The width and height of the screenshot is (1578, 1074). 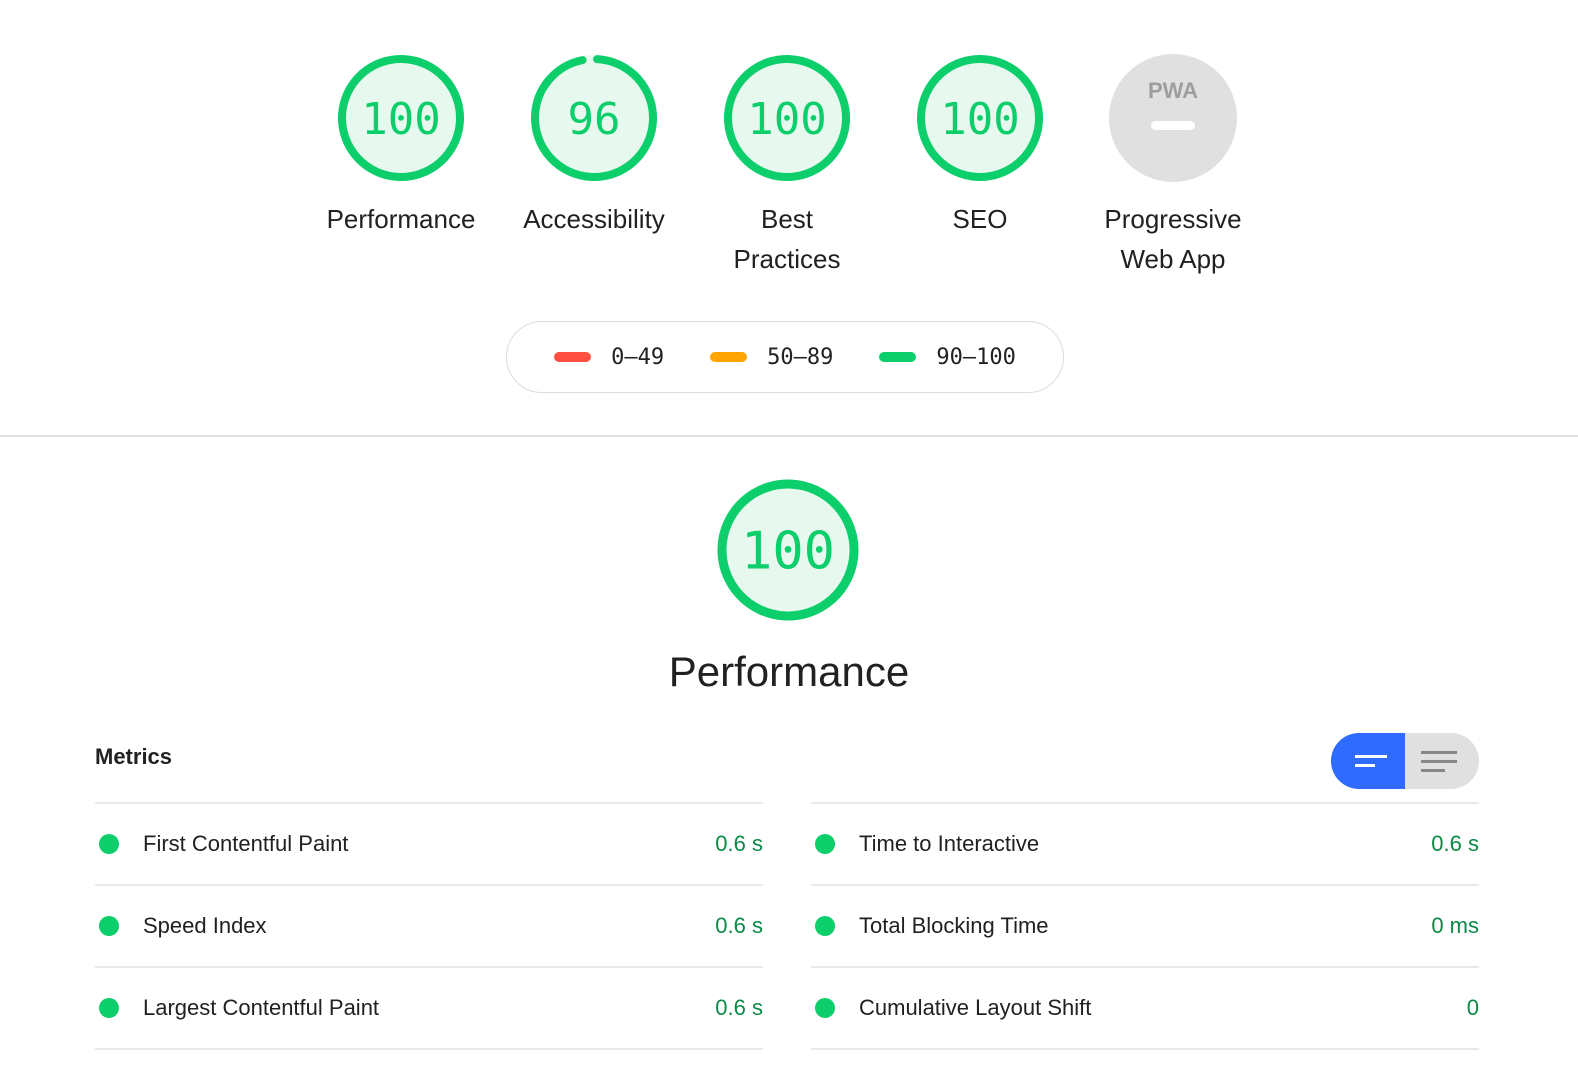 I want to click on gauge-performance: 100 Performance, so click(x=401, y=145).